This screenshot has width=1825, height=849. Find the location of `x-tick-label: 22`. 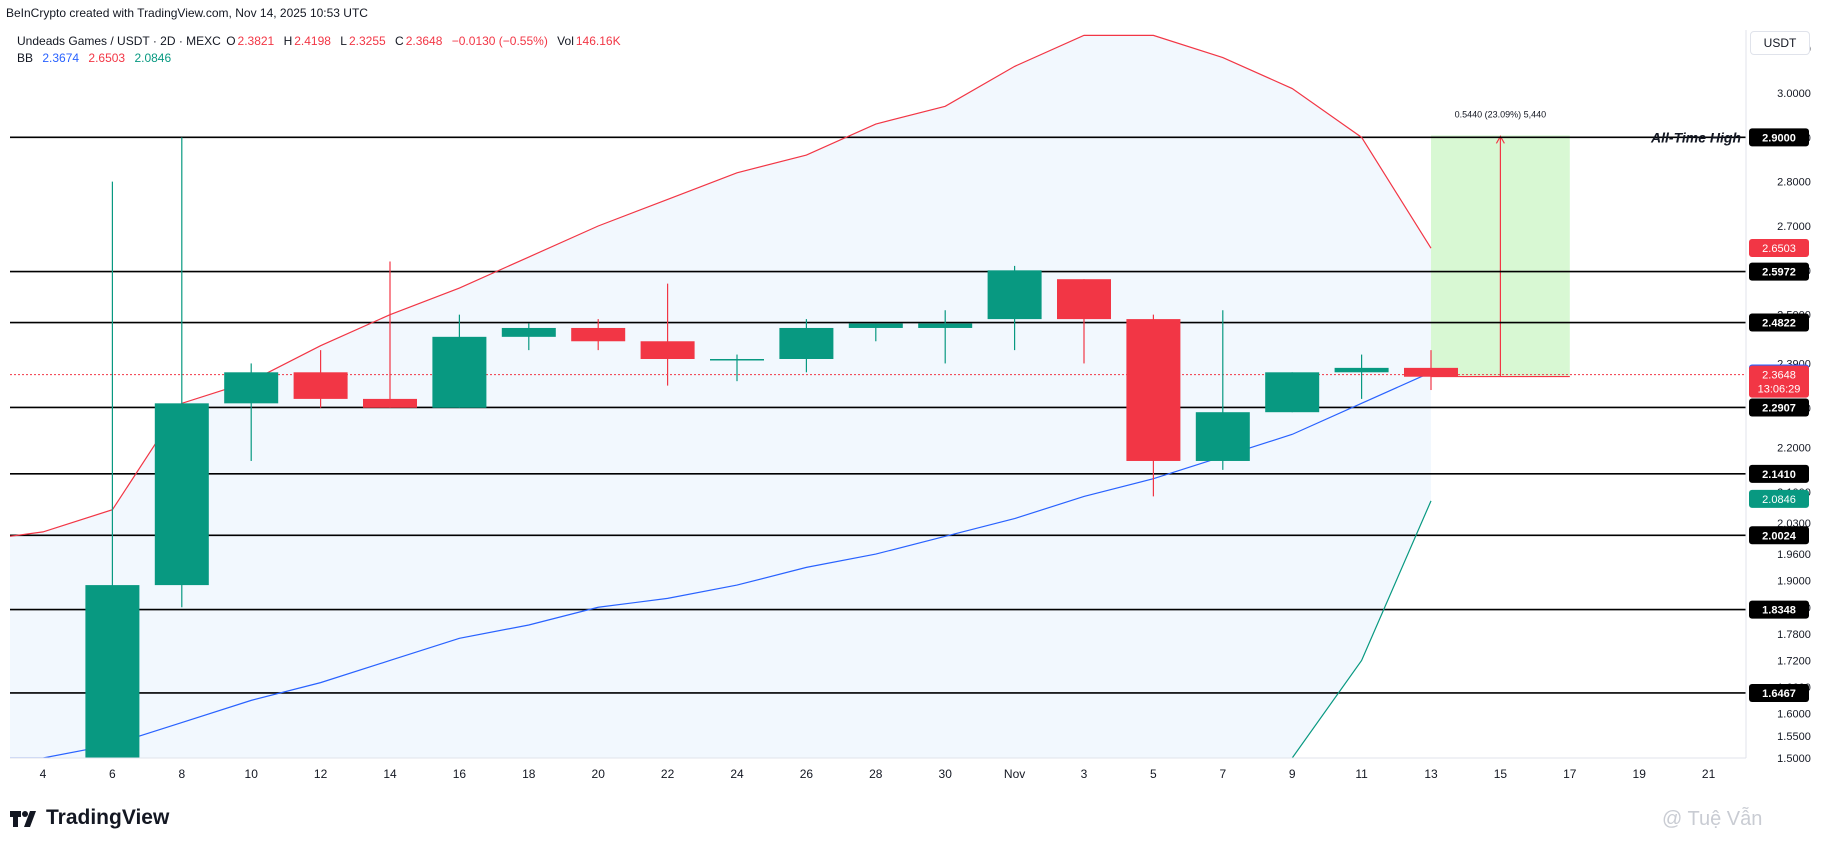

x-tick-label: 22 is located at coordinates (668, 774).